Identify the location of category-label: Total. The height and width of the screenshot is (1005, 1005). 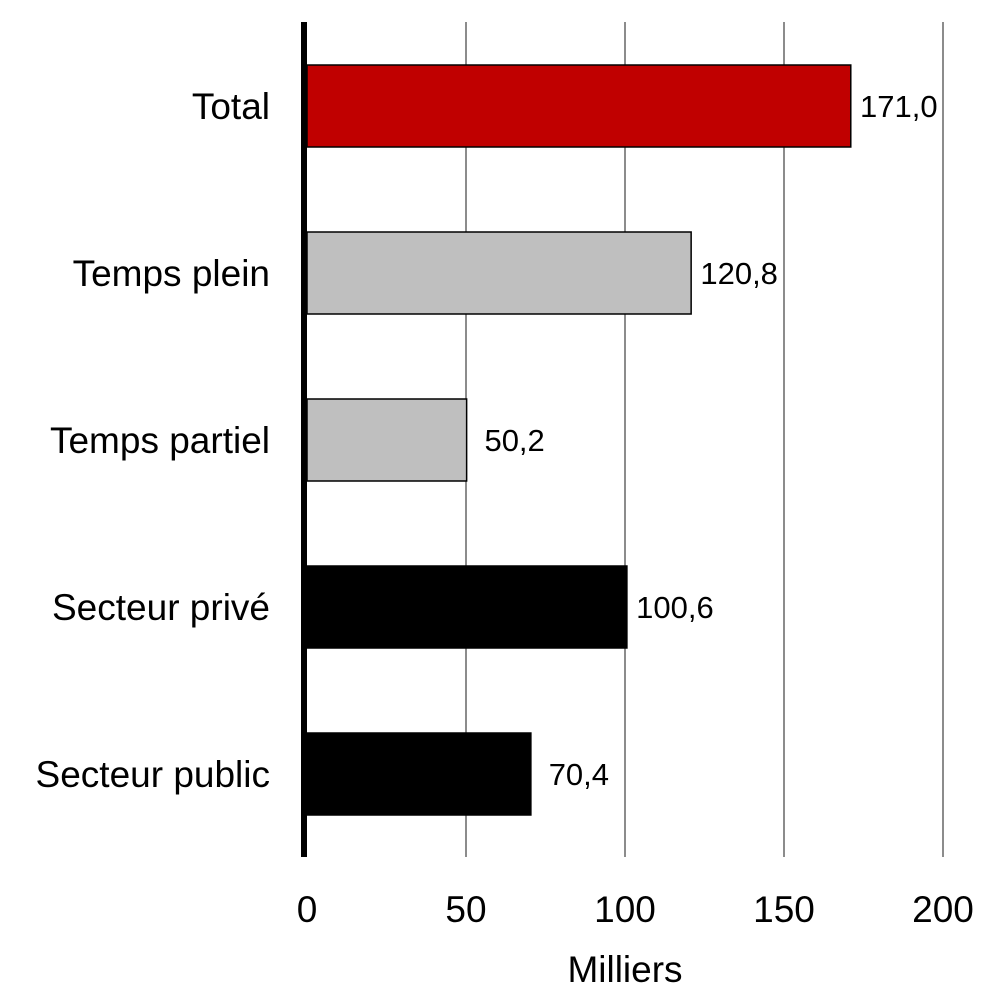
(231, 106).